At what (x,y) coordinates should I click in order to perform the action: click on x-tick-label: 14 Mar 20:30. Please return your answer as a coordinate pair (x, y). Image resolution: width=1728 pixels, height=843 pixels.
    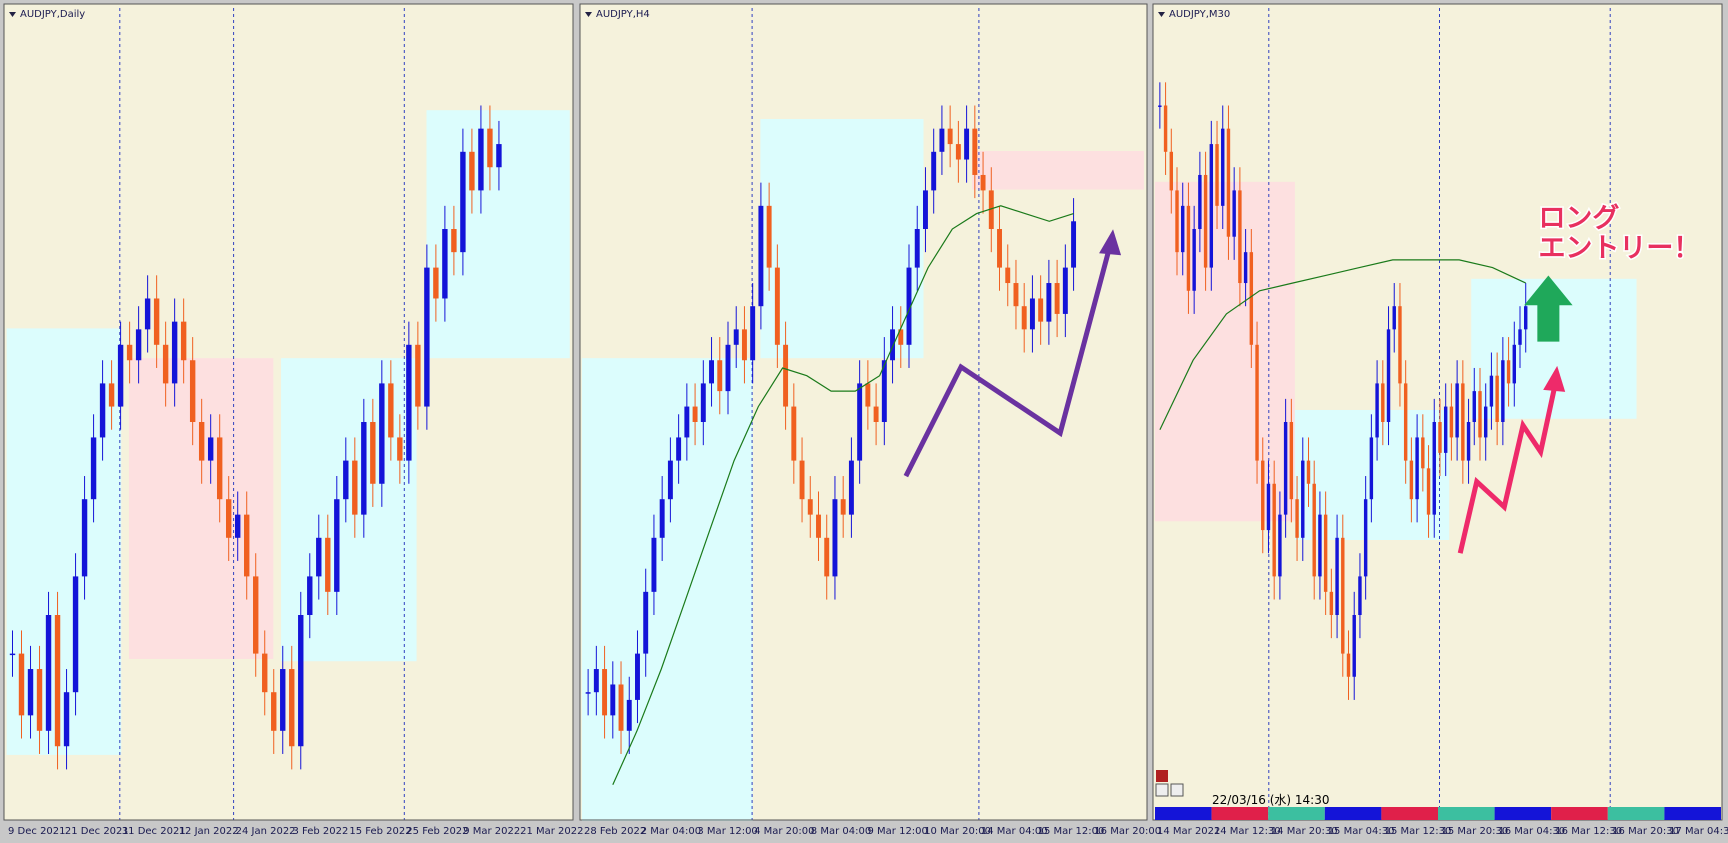
    Looking at the image, I should click on (1304, 831).